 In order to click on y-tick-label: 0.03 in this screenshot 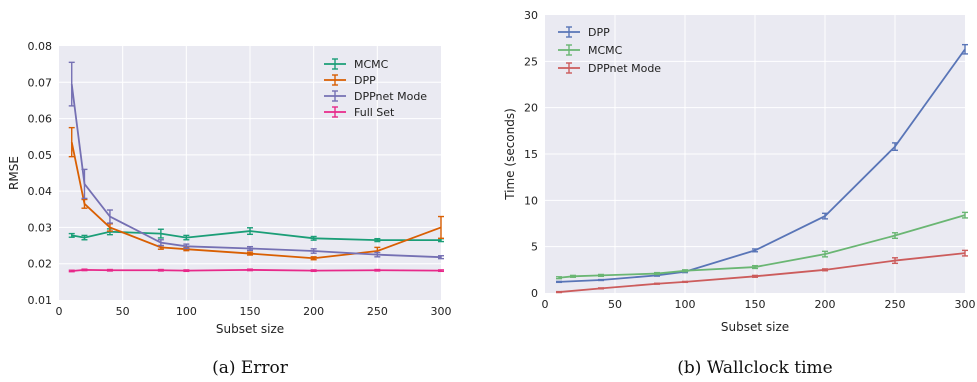, I will do `click(40, 227)`.